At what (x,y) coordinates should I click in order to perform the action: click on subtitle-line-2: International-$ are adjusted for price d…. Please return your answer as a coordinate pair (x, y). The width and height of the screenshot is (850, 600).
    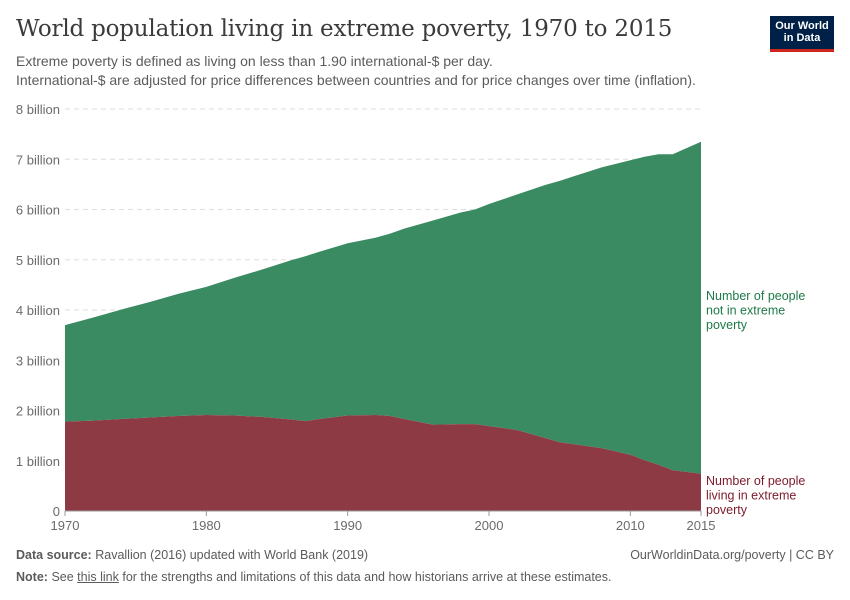
    Looking at the image, I should click on (356, 80).